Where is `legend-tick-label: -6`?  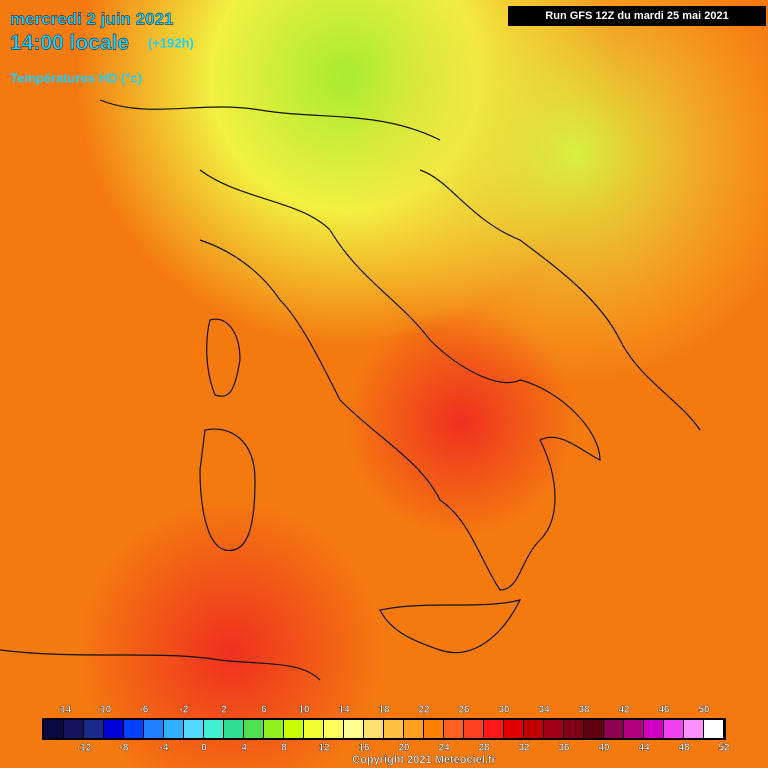 legend-tick-label: -6 is located at coordinates (144, 710).